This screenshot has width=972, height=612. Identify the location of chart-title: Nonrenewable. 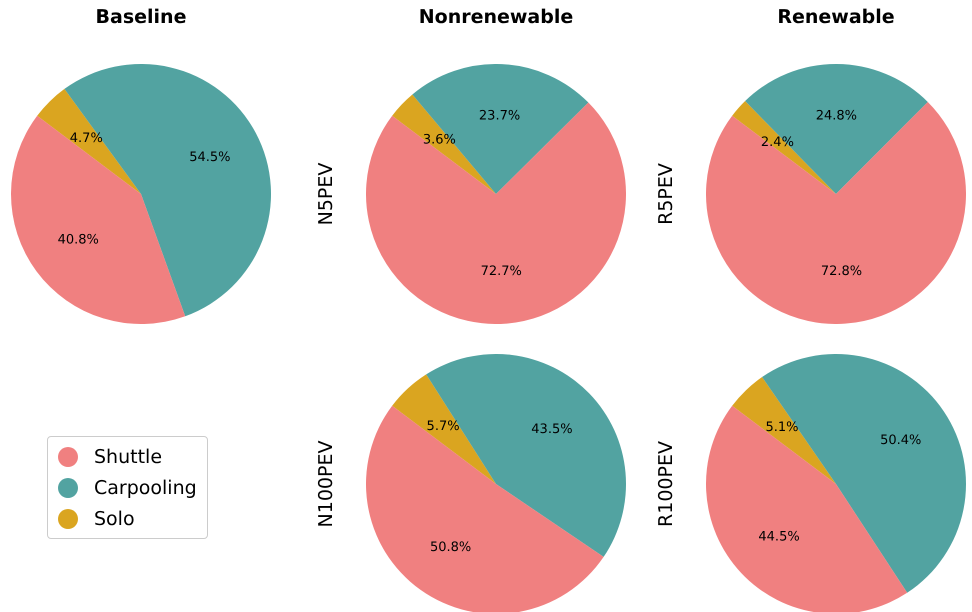
(496, 17).